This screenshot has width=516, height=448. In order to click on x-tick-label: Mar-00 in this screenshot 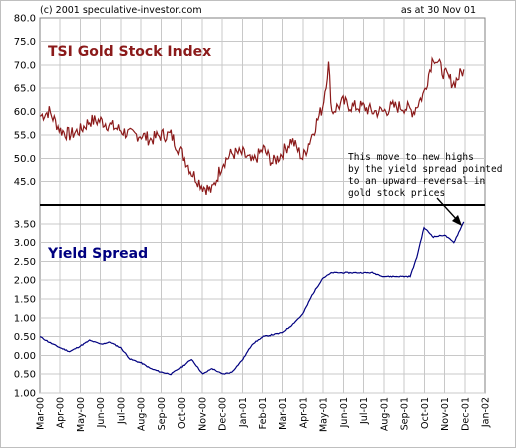, I will do `click(41, 413)`.